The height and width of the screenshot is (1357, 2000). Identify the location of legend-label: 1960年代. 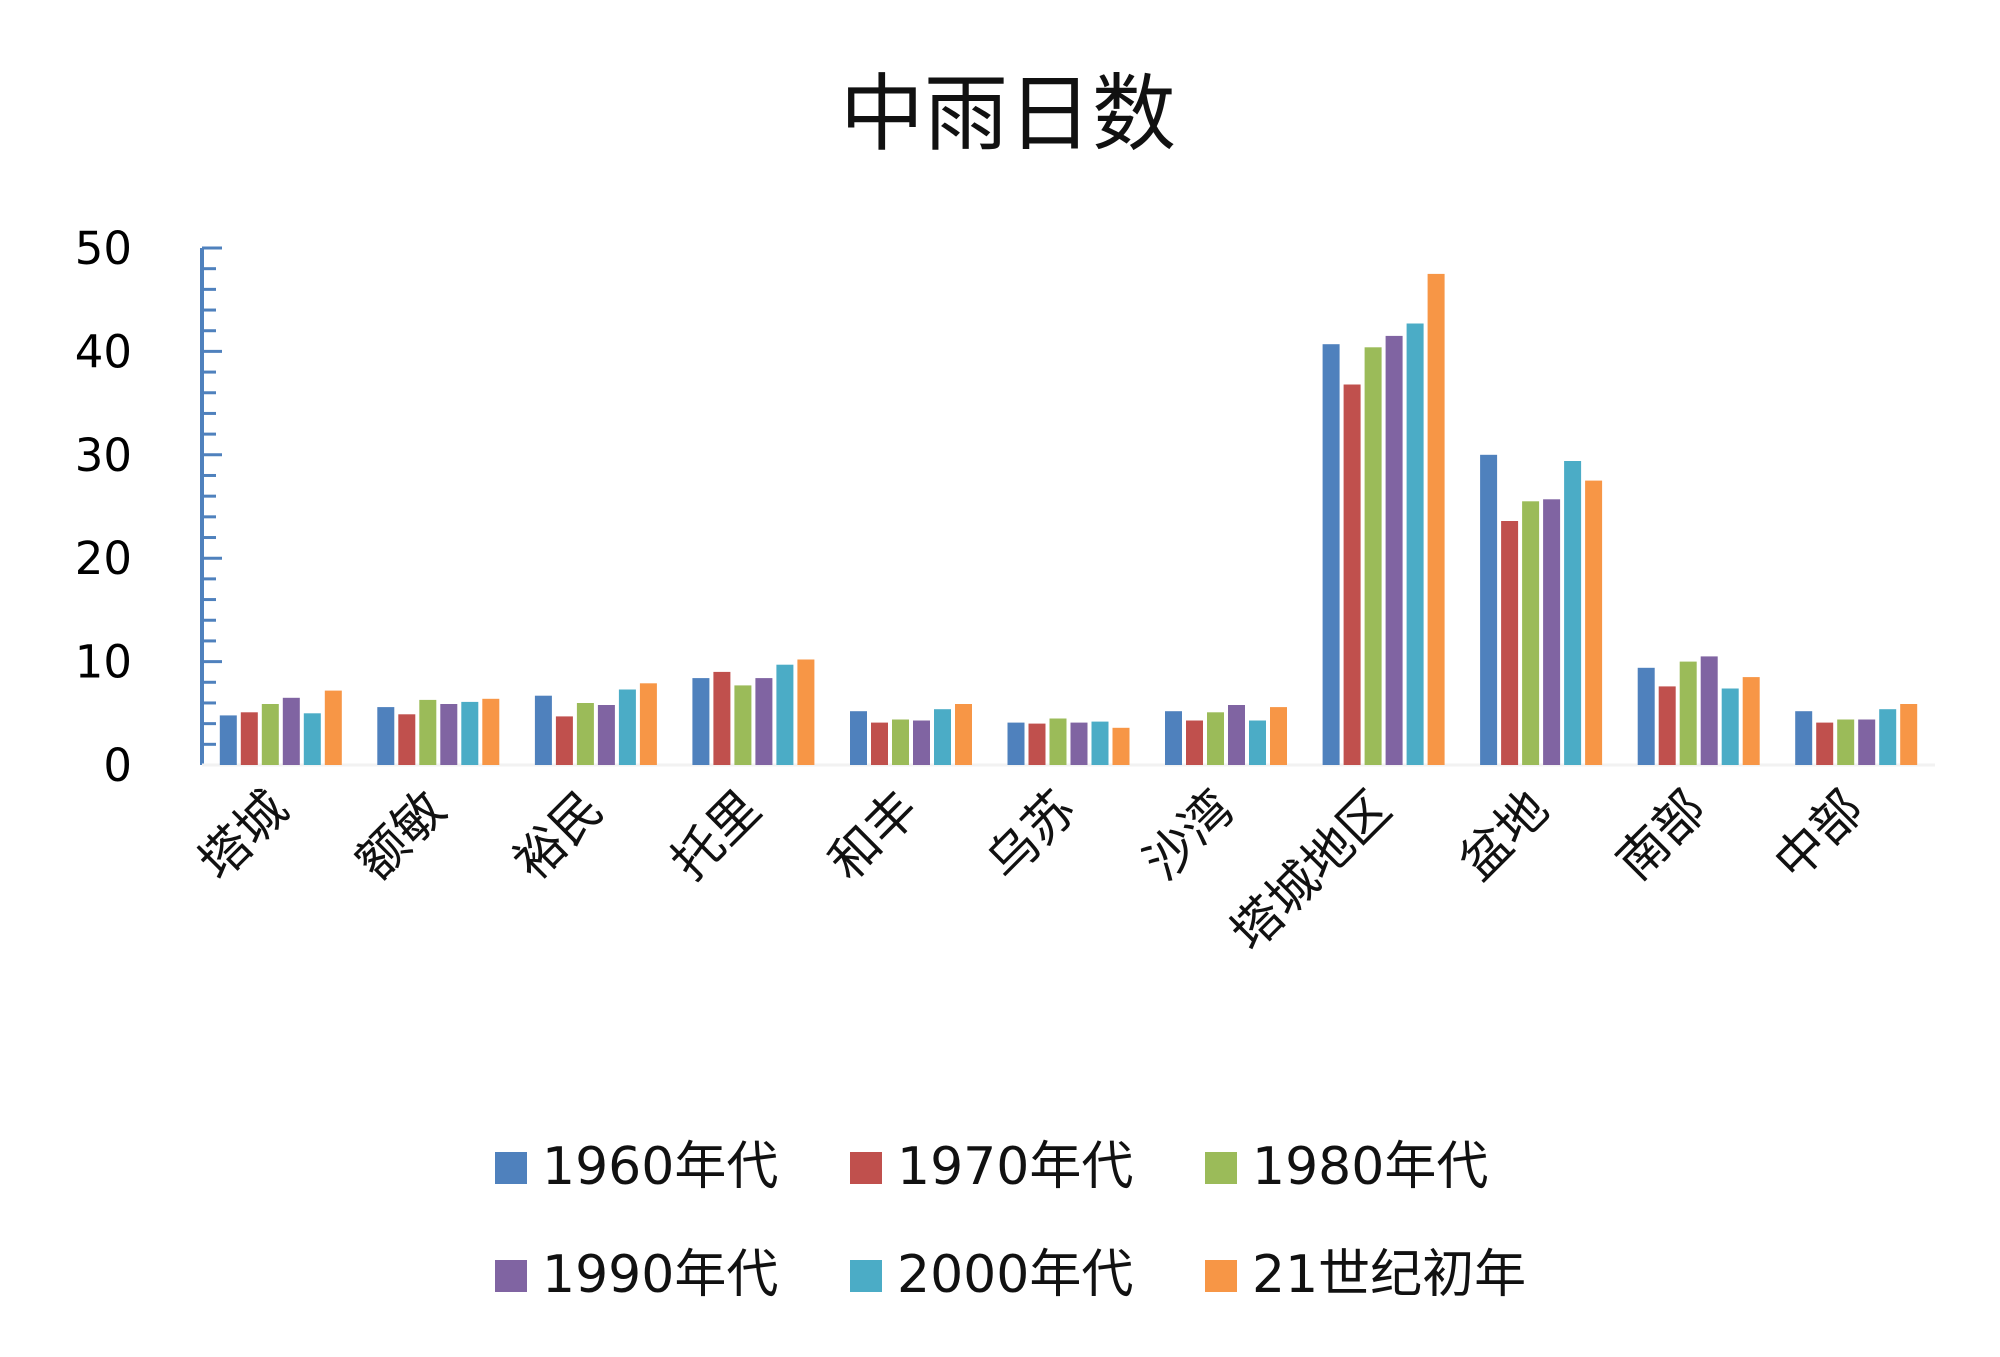
(660, 1167).